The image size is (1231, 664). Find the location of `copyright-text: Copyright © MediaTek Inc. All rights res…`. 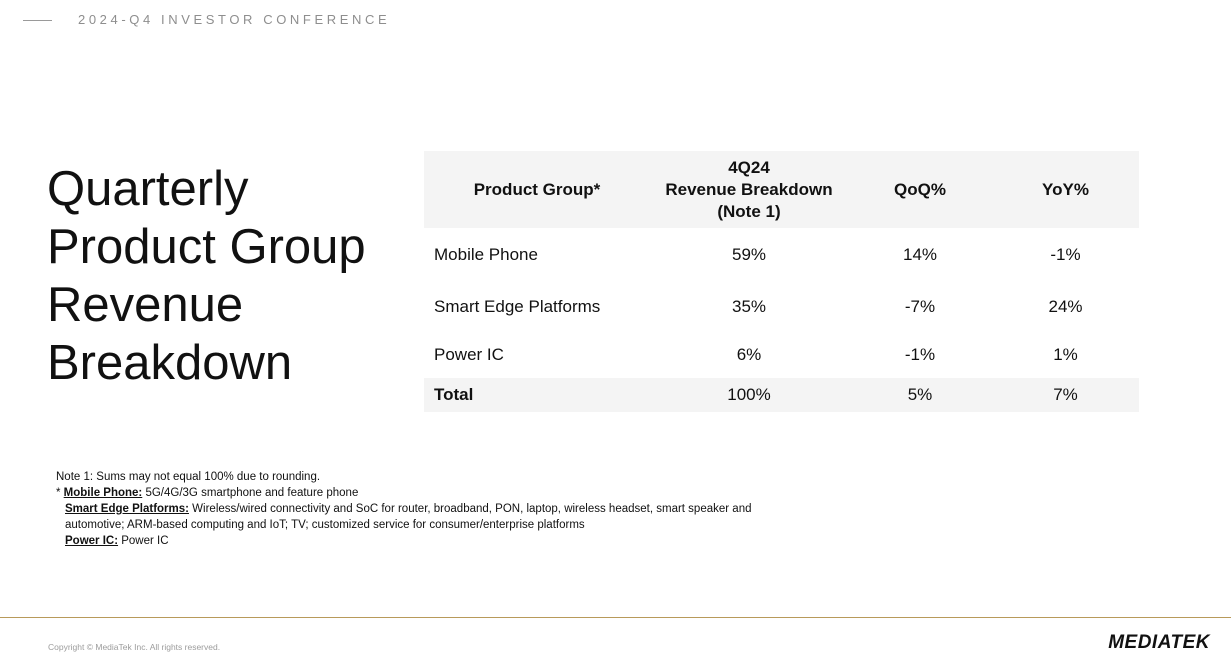

copyright-text: Copyright © MediaTek Inc. All rights res… is located at coordinates (134, 647).